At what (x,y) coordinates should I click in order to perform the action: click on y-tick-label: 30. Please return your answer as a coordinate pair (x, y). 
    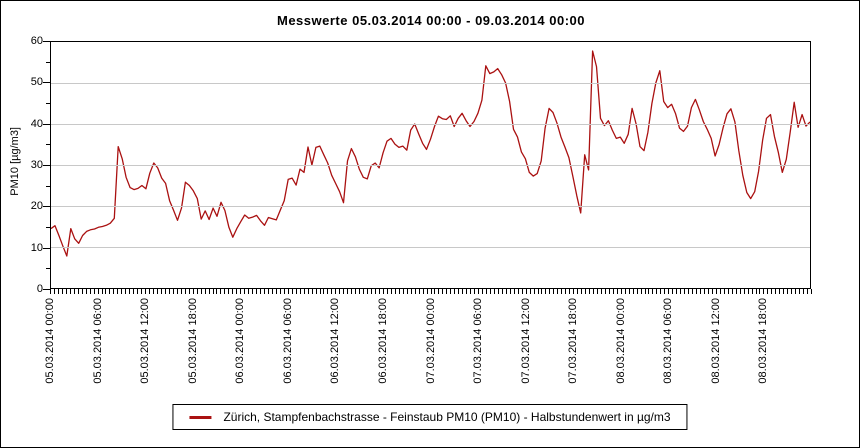
    Looking at the image, I should click on (36, 165).